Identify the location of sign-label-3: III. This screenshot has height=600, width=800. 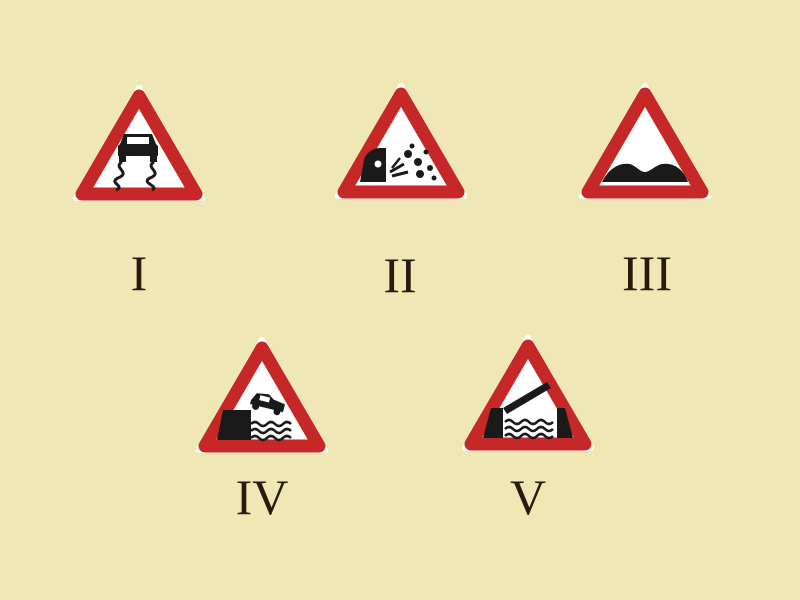
(647, 273).